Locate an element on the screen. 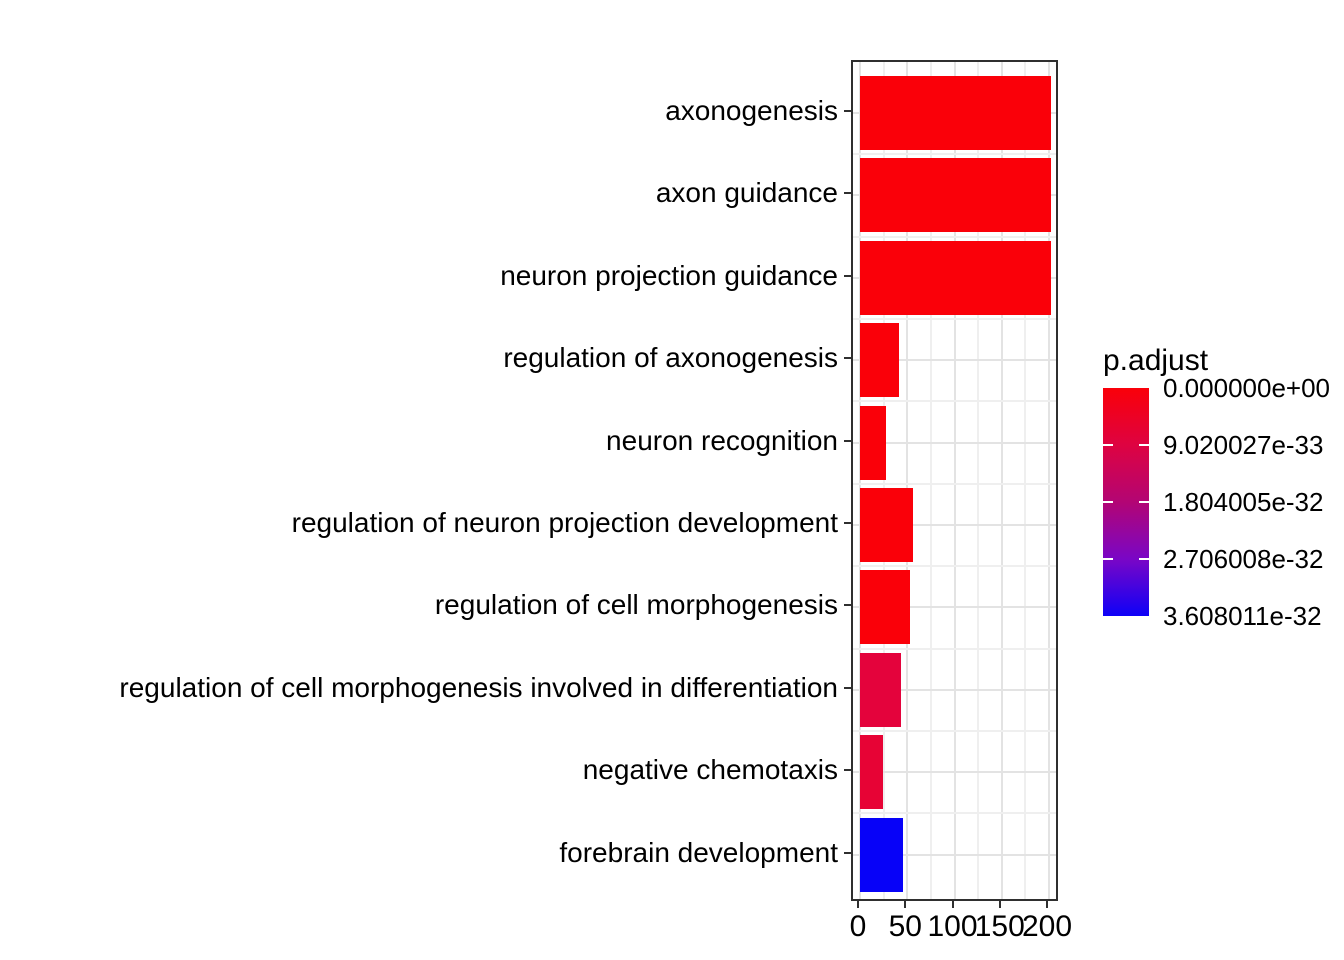 This screenshot has height=960, width=1344. legend-colorbar is located at coordinates (1126, 502).